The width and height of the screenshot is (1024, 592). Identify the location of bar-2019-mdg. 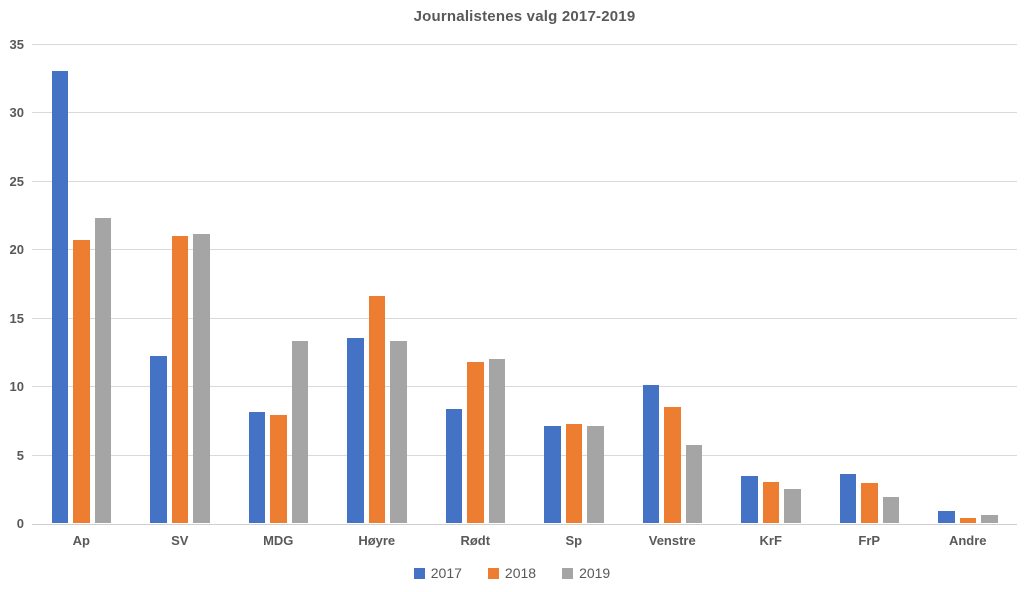
(299, 431).